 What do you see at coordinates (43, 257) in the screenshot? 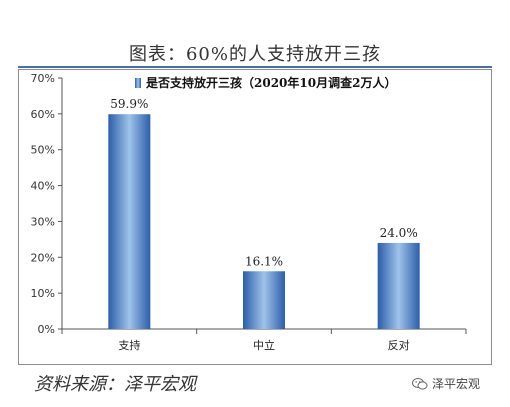
I see `y-tick-label: 20%` at bounding box center [43, 257].